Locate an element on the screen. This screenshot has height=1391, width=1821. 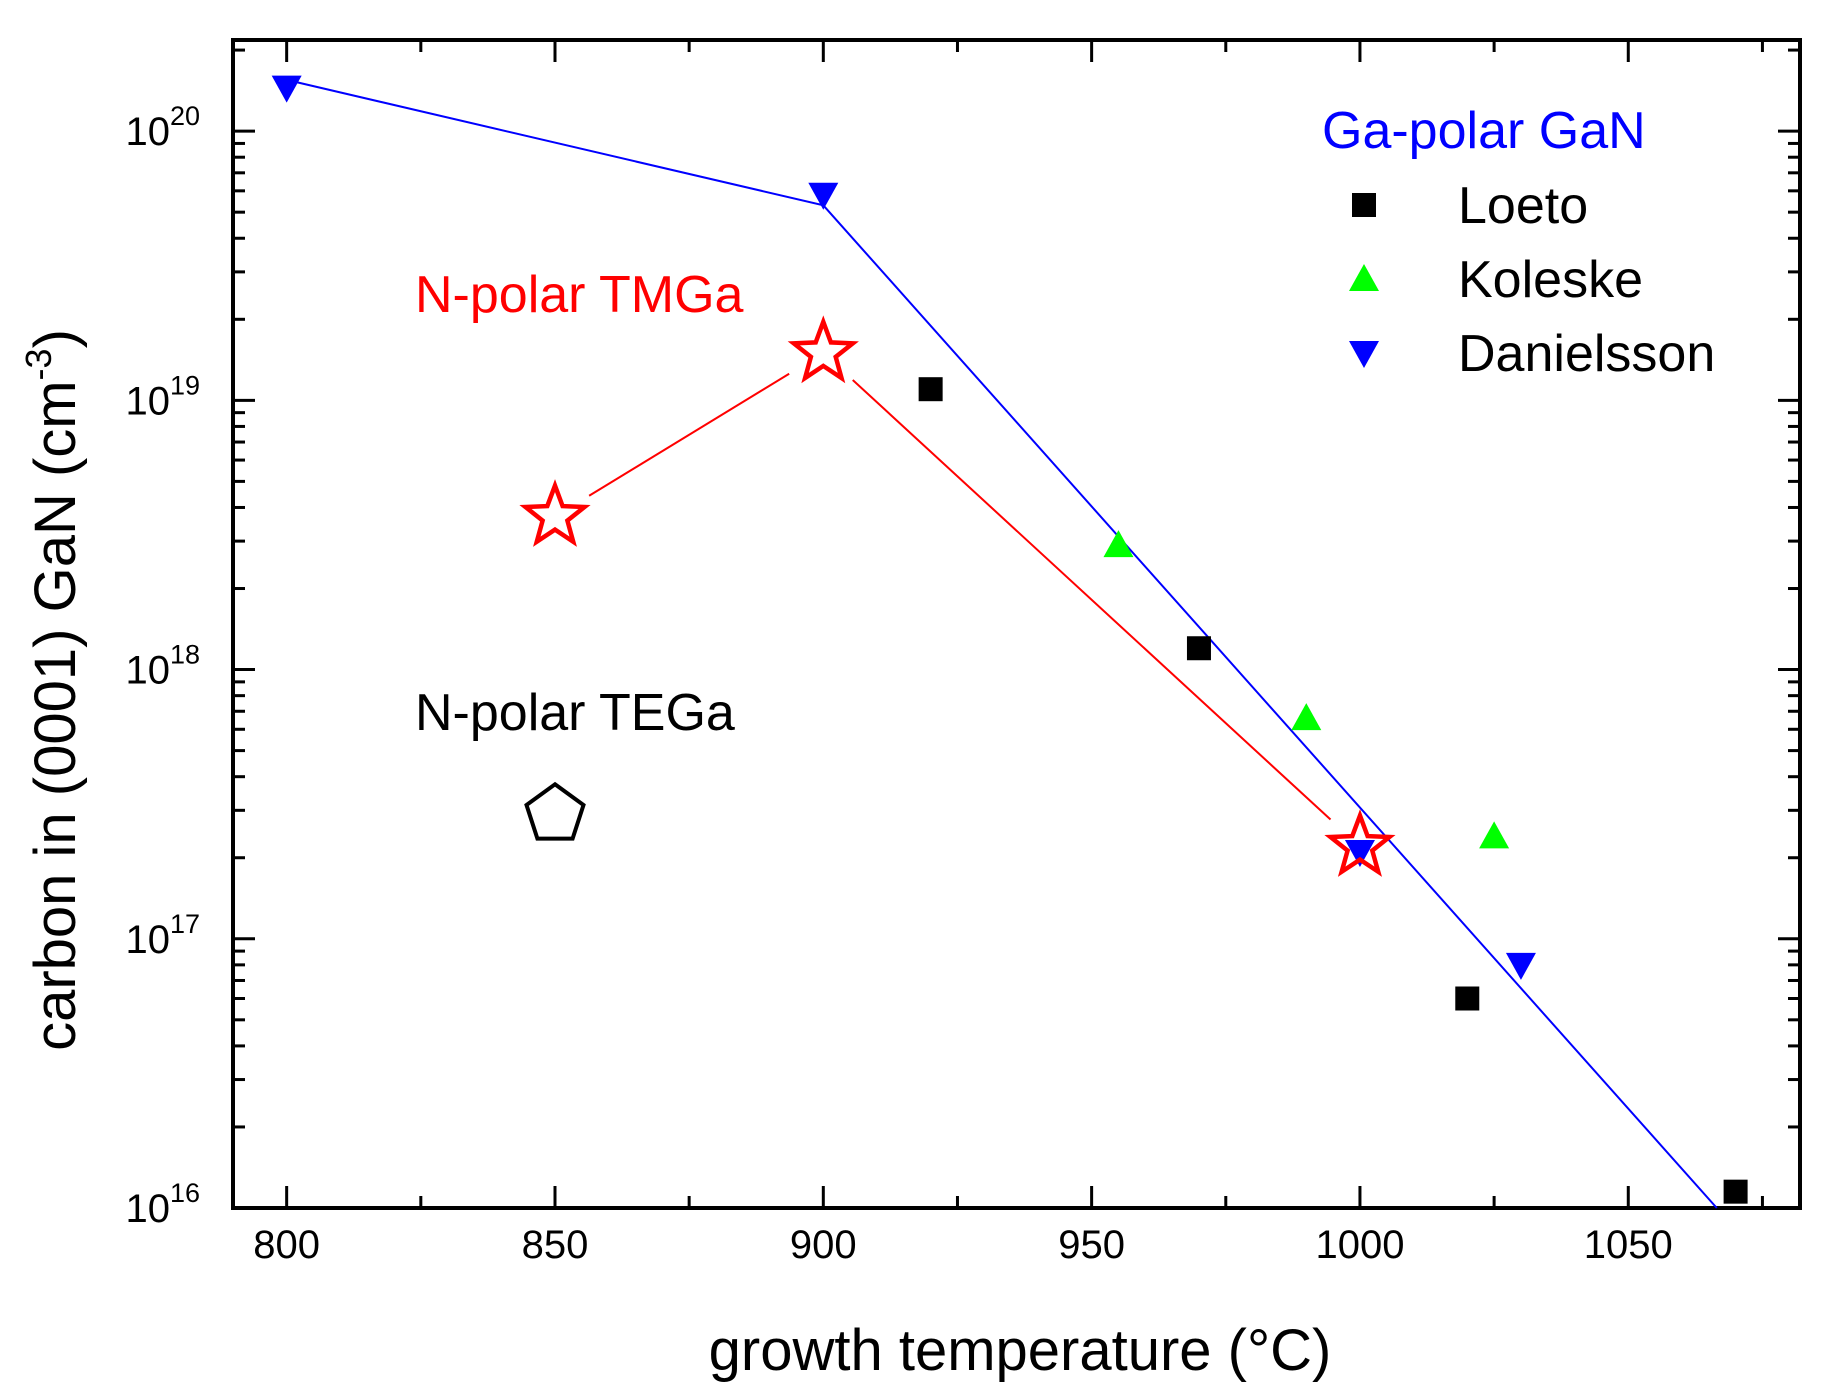
y-axis-label-sup: -3 is located at coordinates (38, 364).